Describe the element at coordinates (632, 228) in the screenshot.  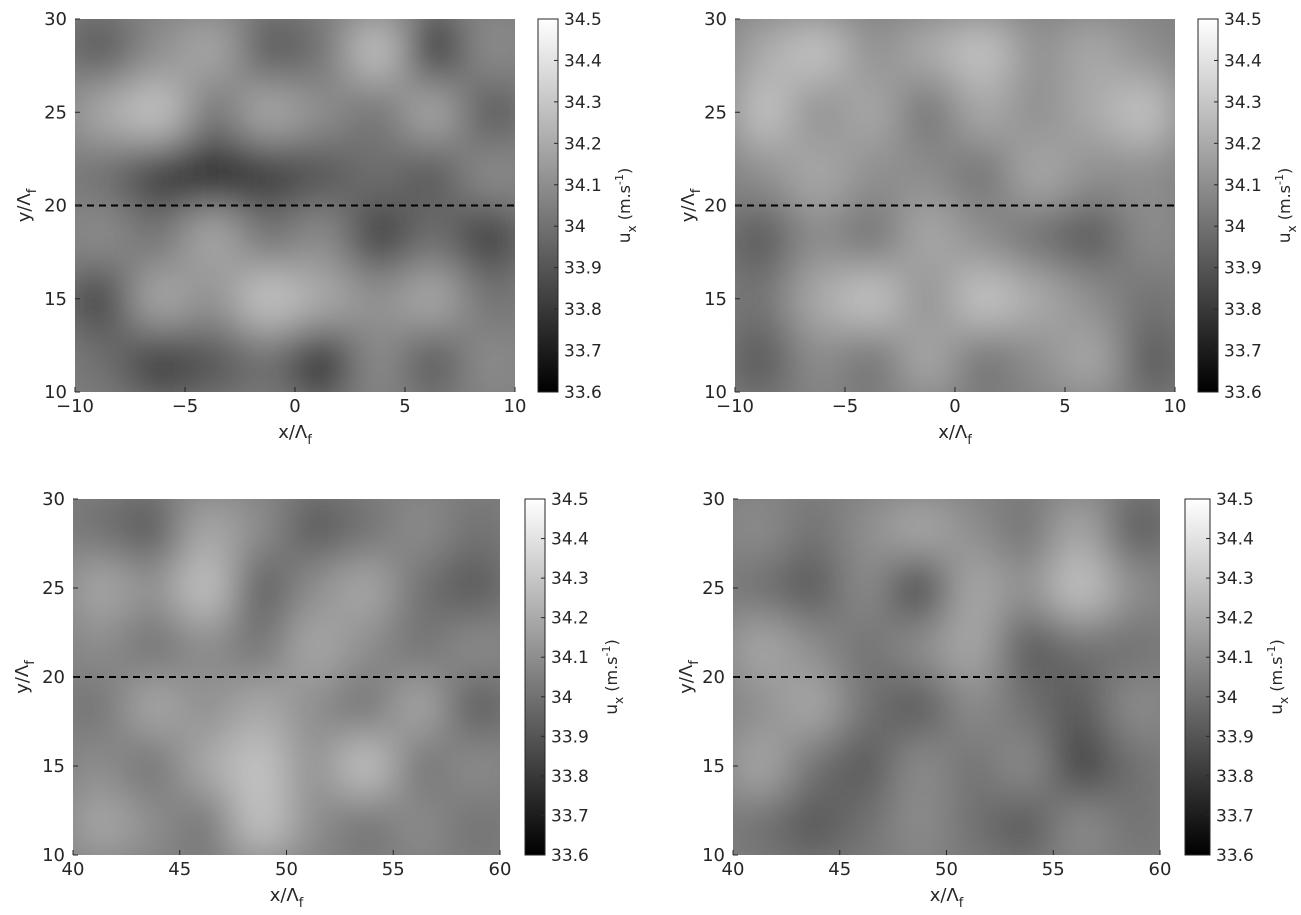
I see `colorbar-label-sub: x` at that location.